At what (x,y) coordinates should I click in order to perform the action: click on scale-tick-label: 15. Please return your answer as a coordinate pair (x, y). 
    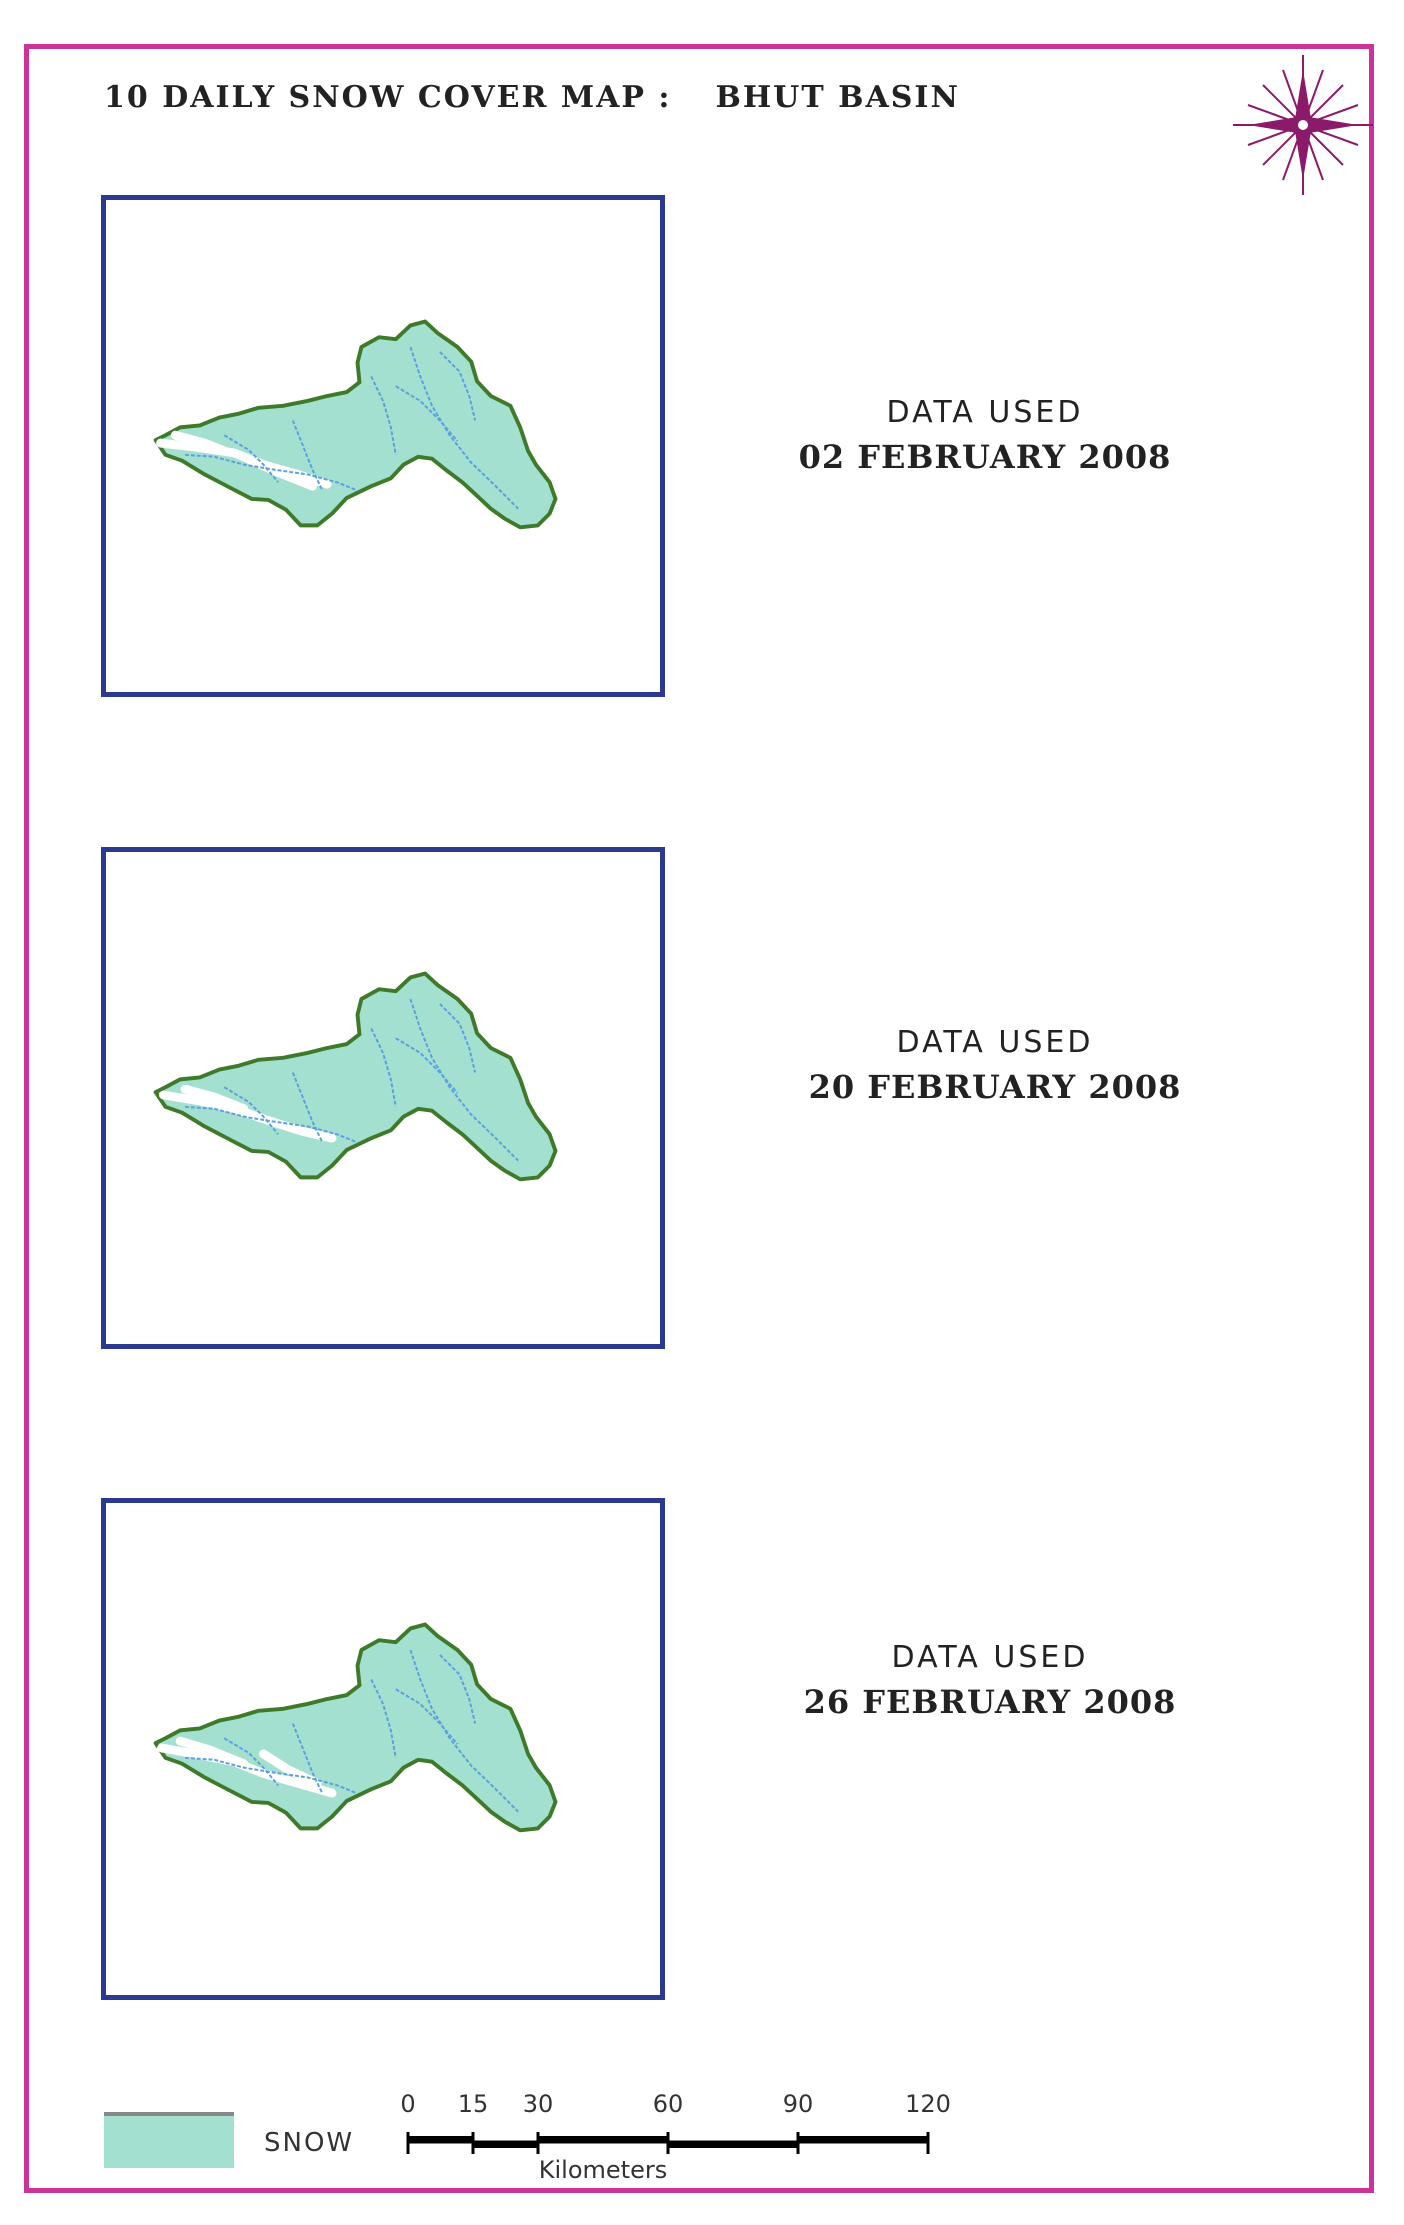
    Looking at the image, I should click on (473, 2104).